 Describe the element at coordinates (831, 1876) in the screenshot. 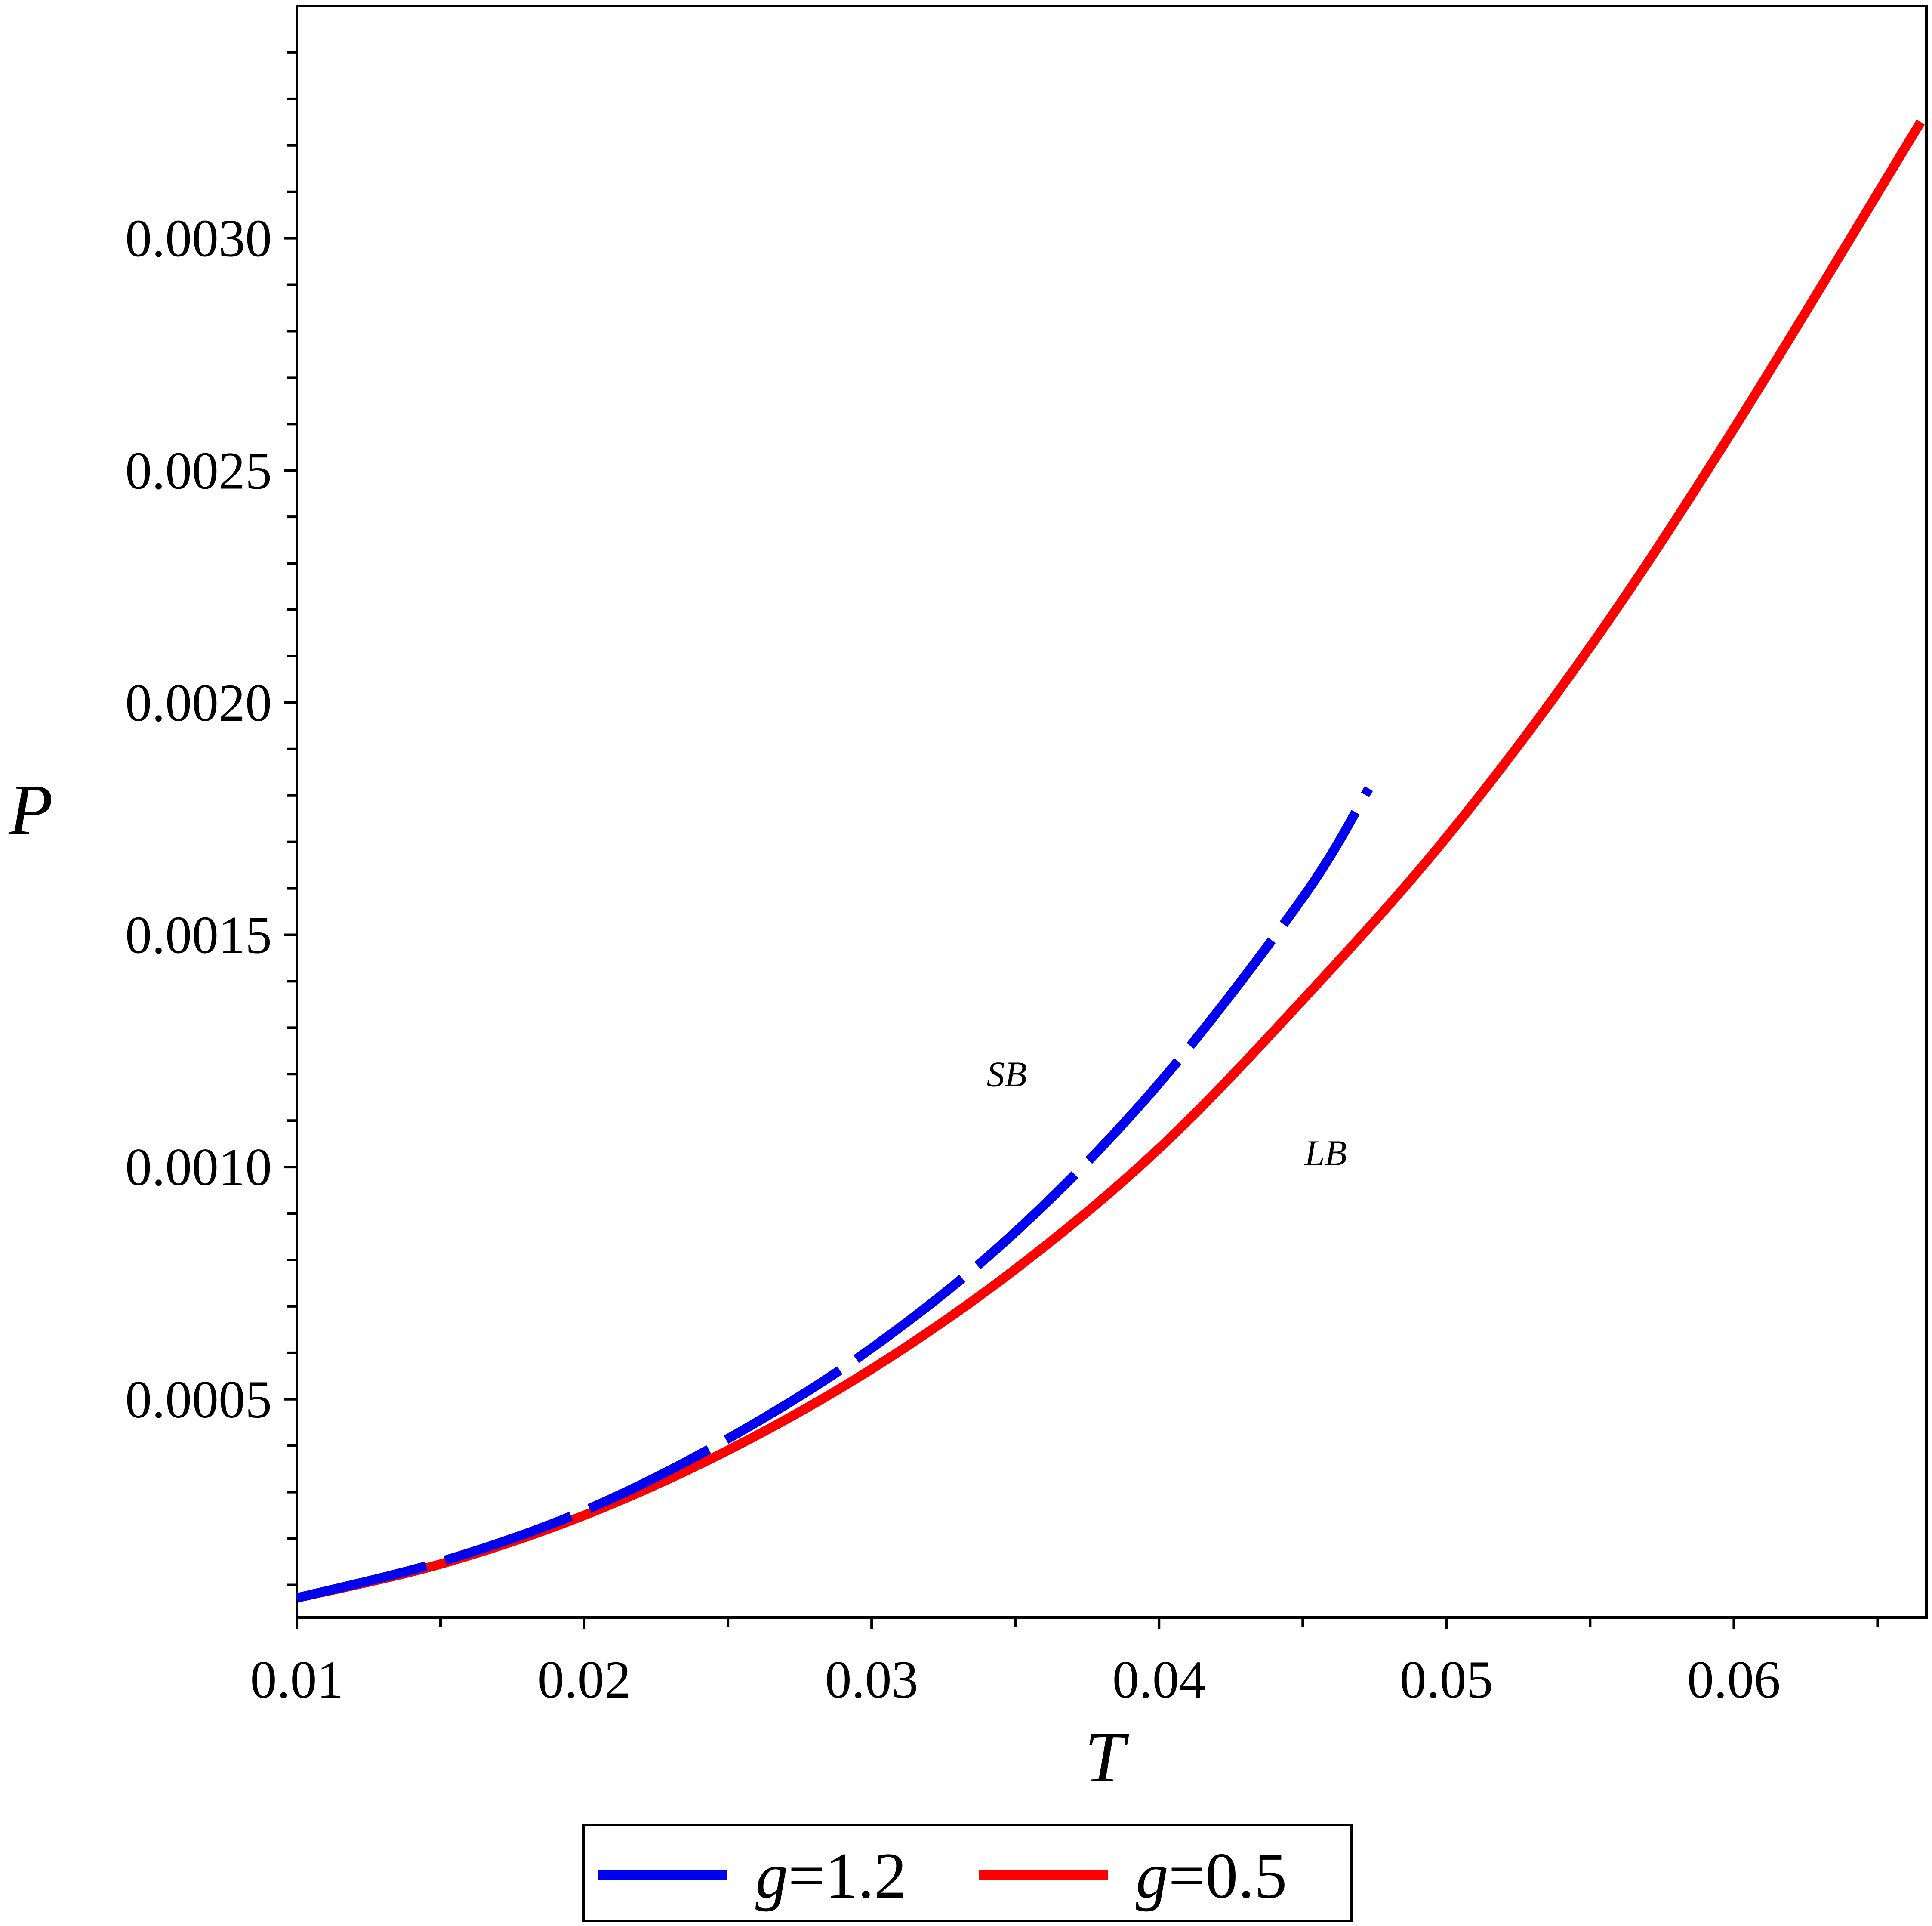

I see `legend-label-g-1-2: g=1.2` at that location.